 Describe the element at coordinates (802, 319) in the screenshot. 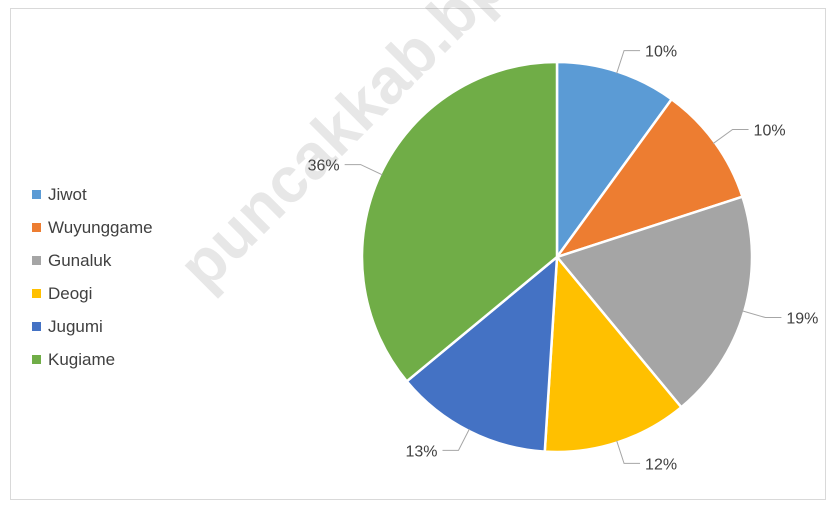

I see `data-label: 19%` at that location.